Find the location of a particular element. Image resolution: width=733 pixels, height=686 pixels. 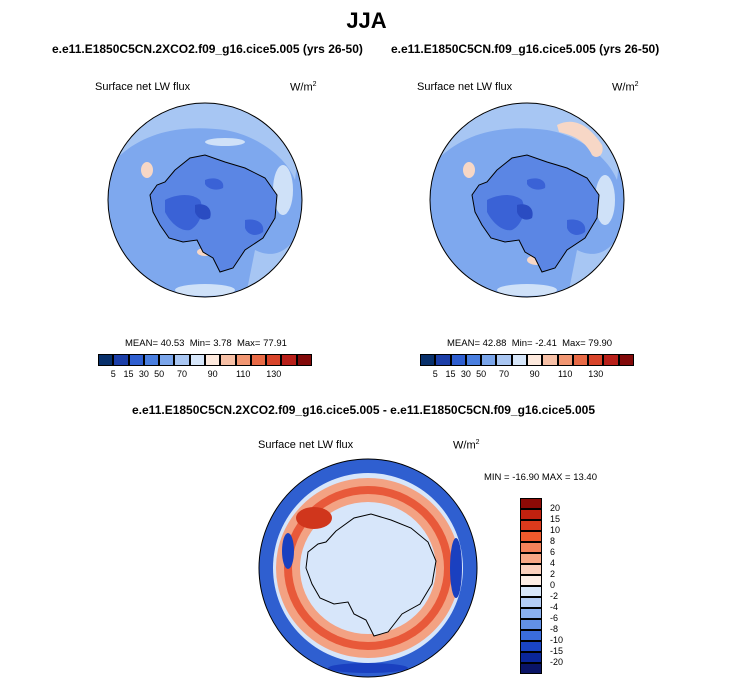

colorbar-tick-label: 10 is located at coordinates (555, 530).